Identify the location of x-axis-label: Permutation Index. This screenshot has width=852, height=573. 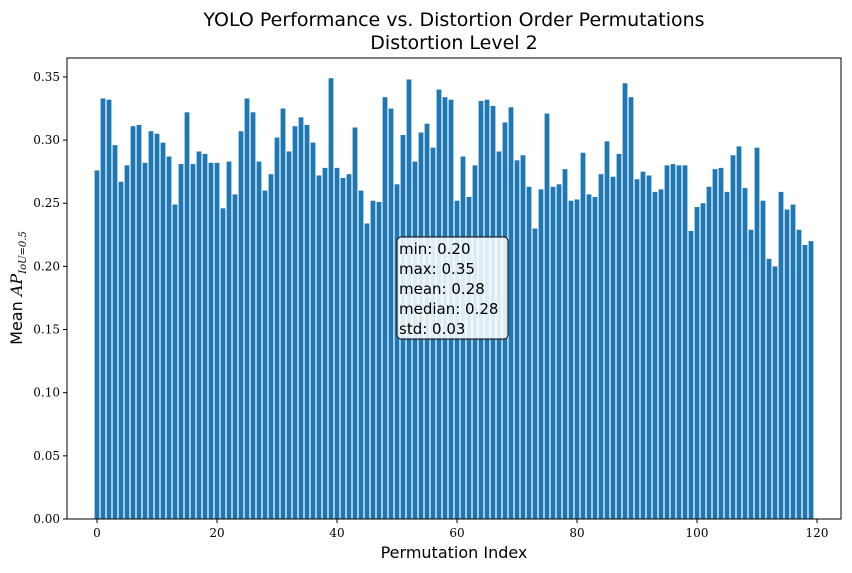
(454, 552).